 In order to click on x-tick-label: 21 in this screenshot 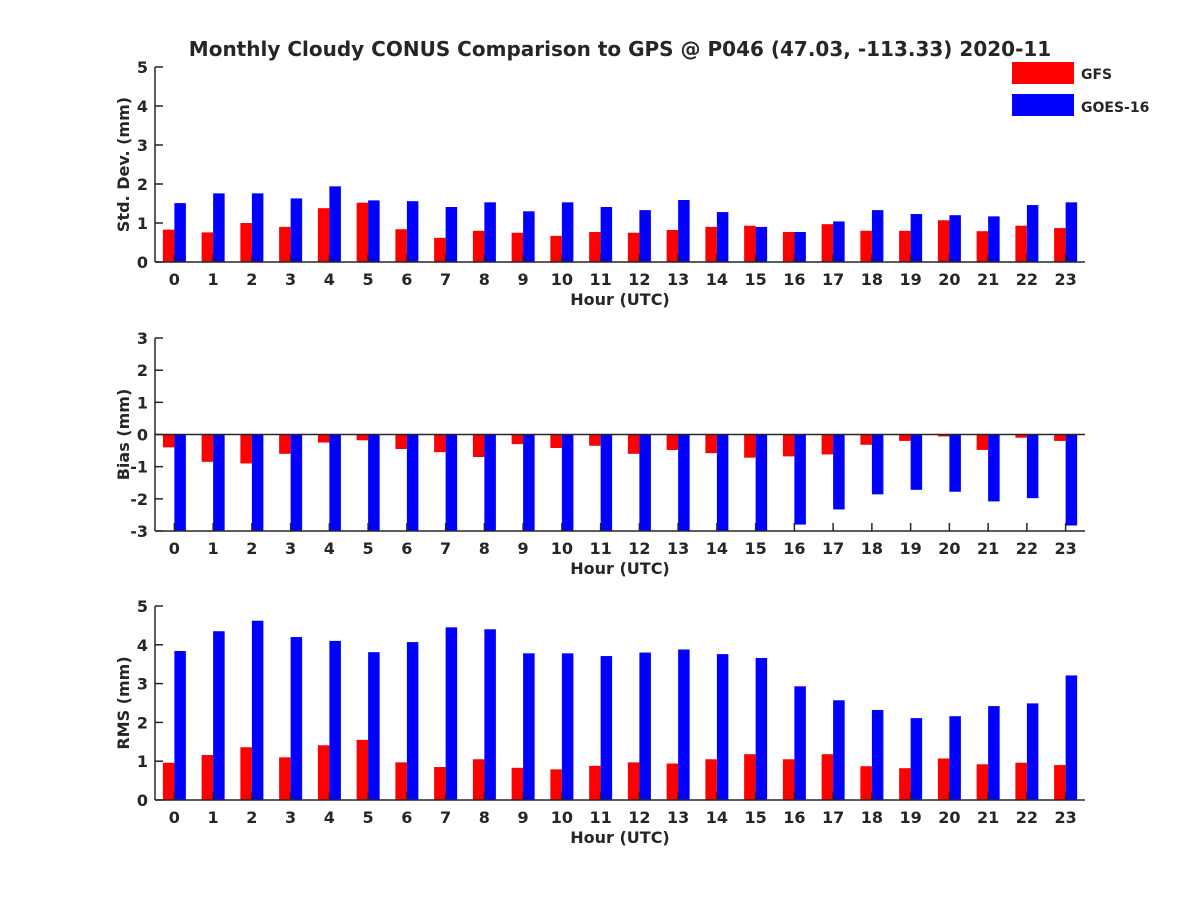, I will do `click(988, 817)`.